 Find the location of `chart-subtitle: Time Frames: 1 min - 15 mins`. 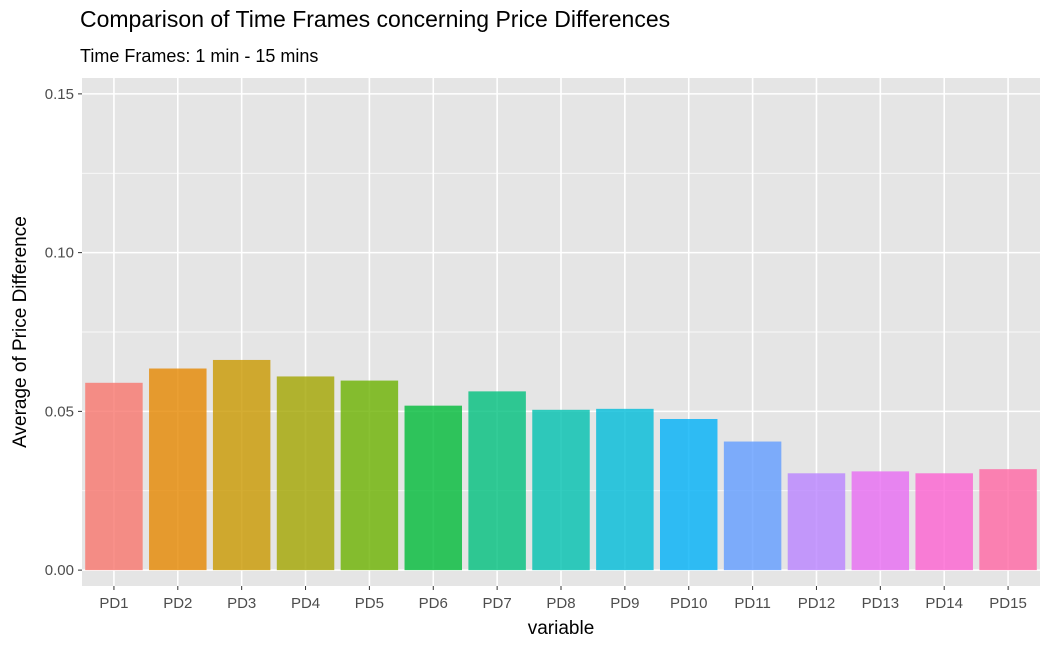

chart-subtitle: Time Frames: 1 min - 15 mins is located at coordinates (199, 56).